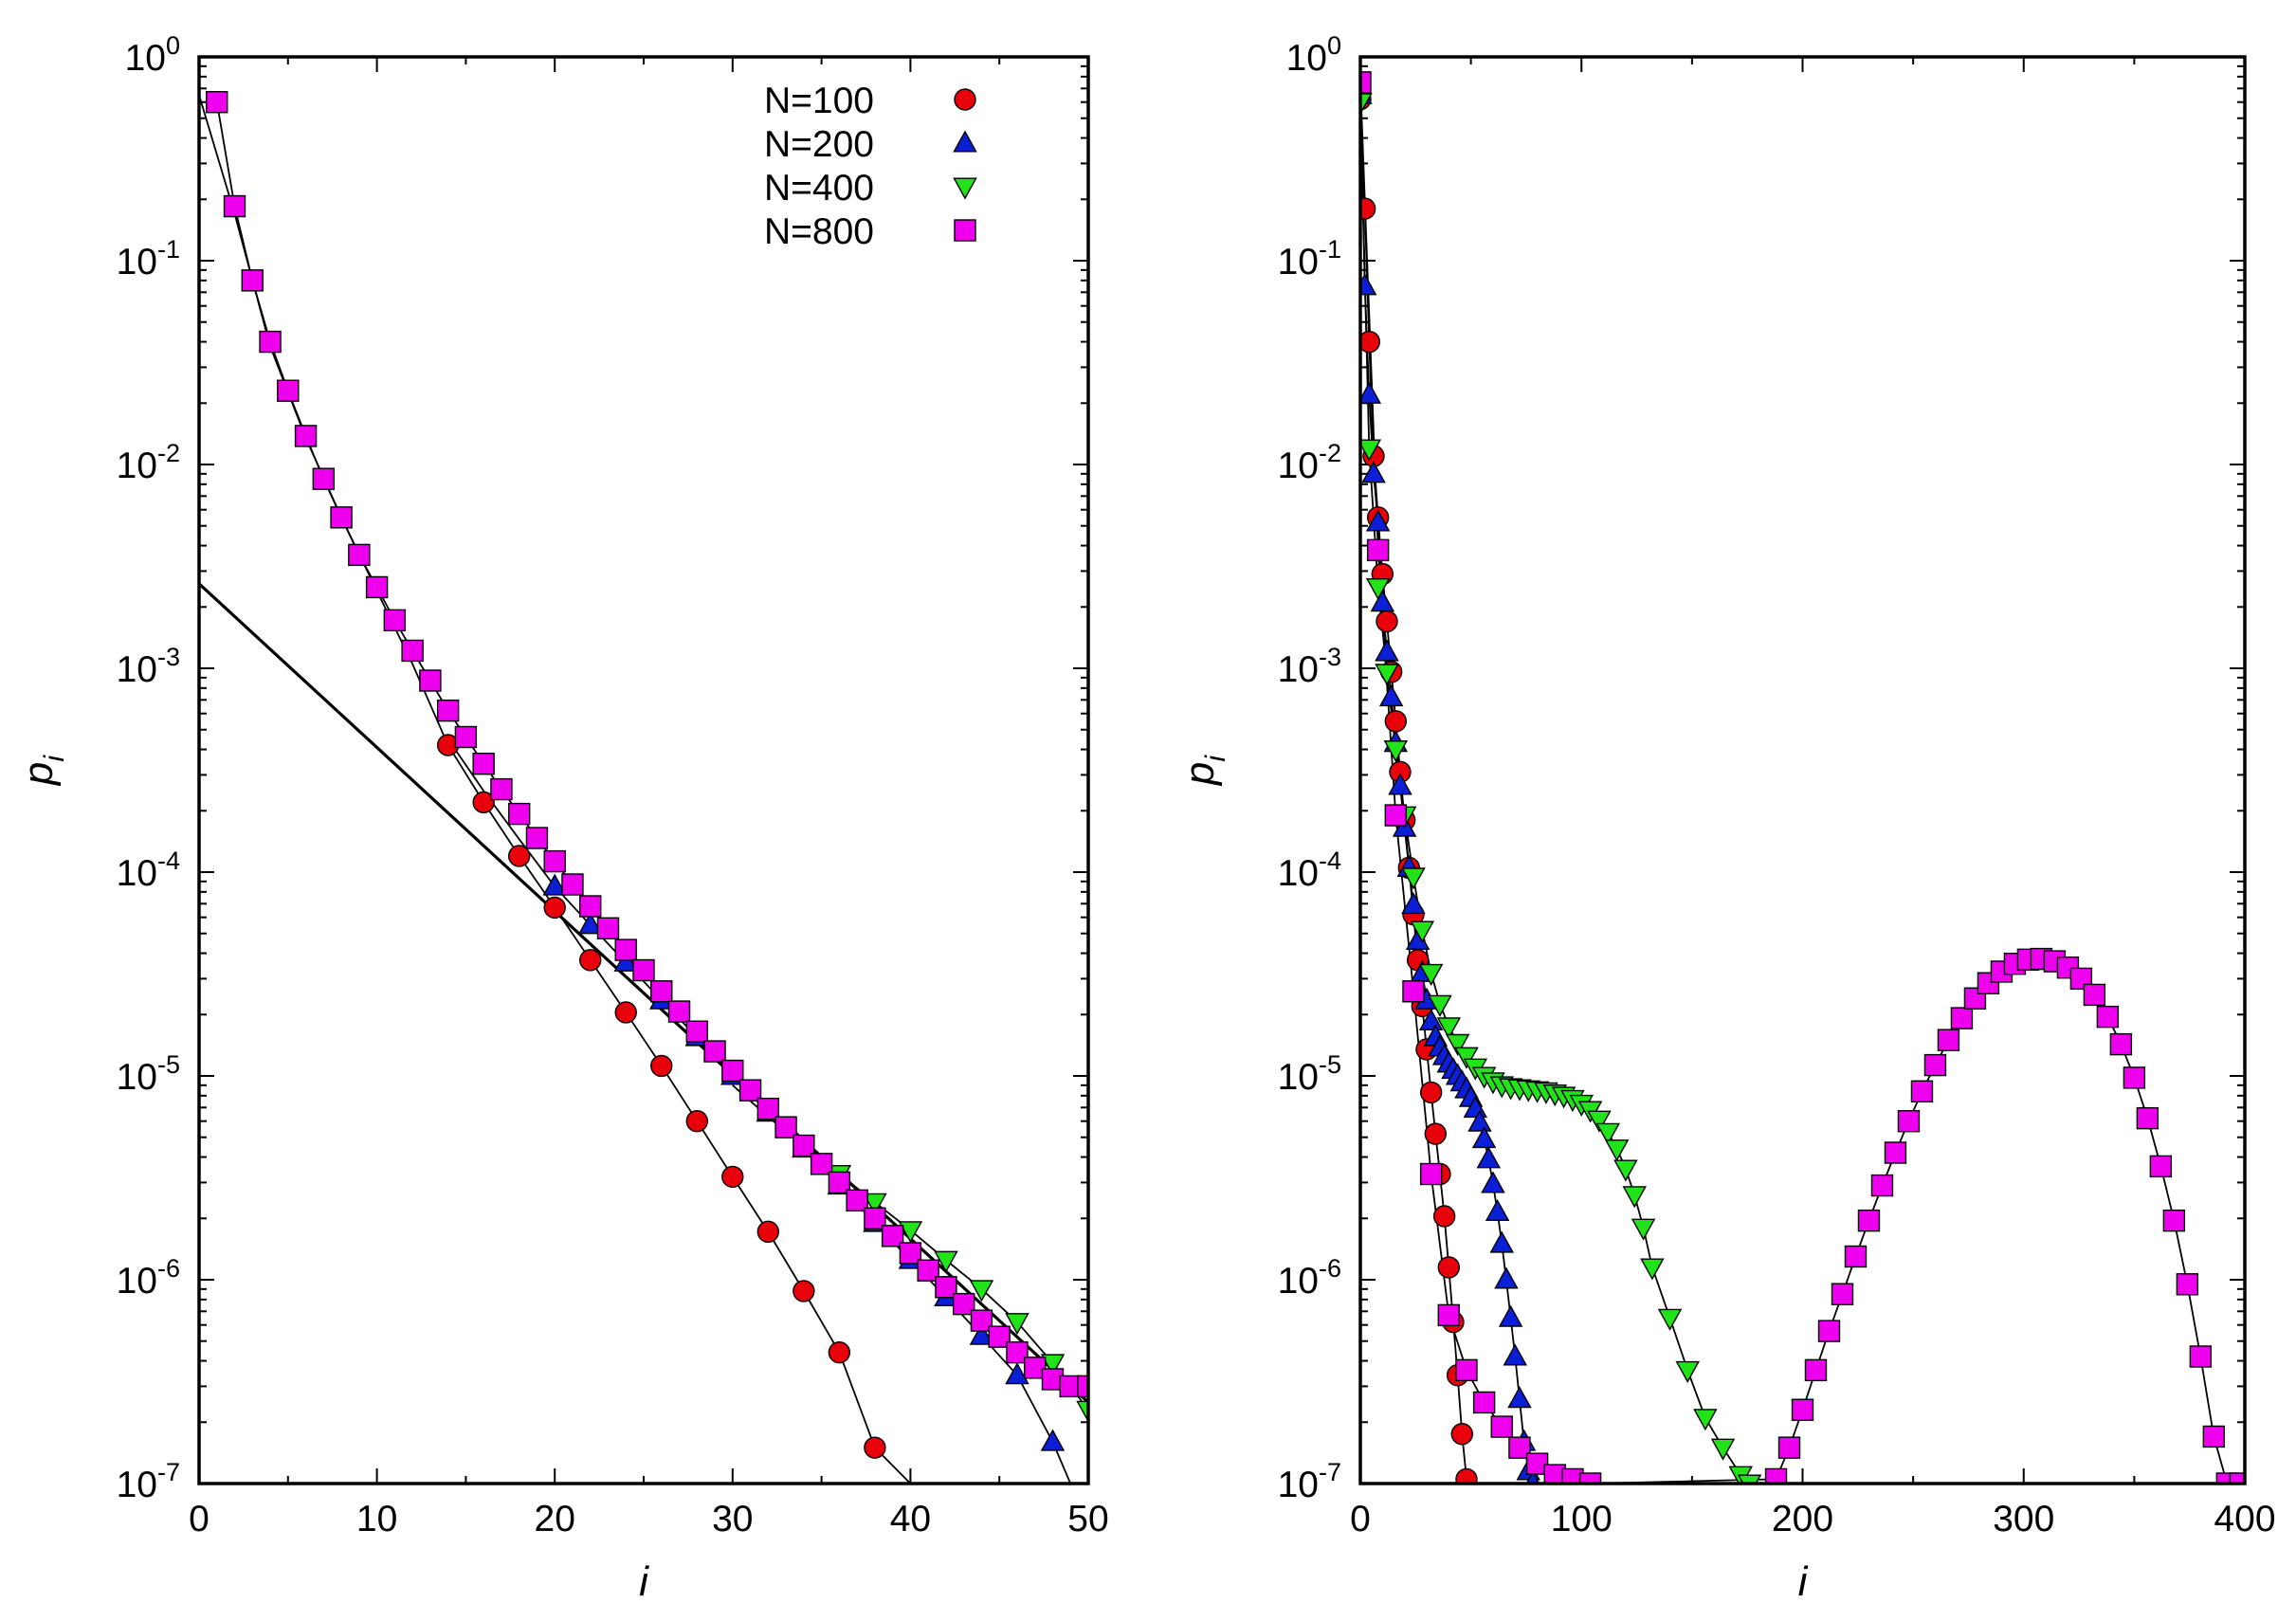 The height and width of the screenshot is (1621, 2296). I want to click on y-tick-label: 10⁻³, so click(148, 666).